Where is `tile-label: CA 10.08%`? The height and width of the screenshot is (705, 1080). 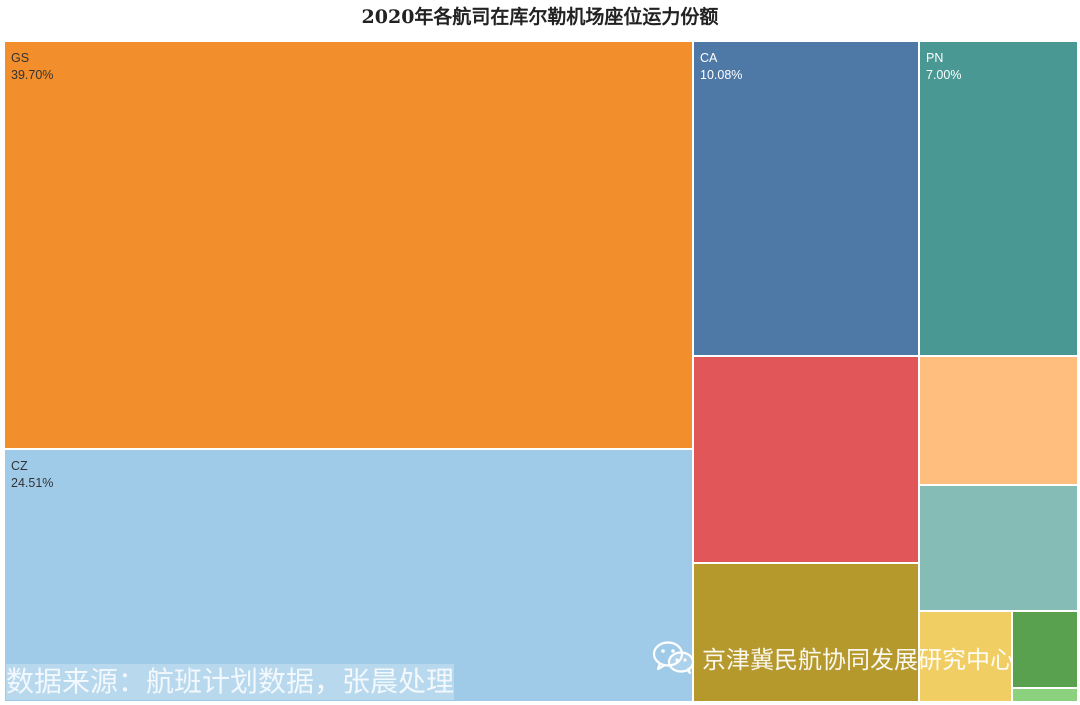 tile-label: CA 10.08% is located at coordinates (721, 67).